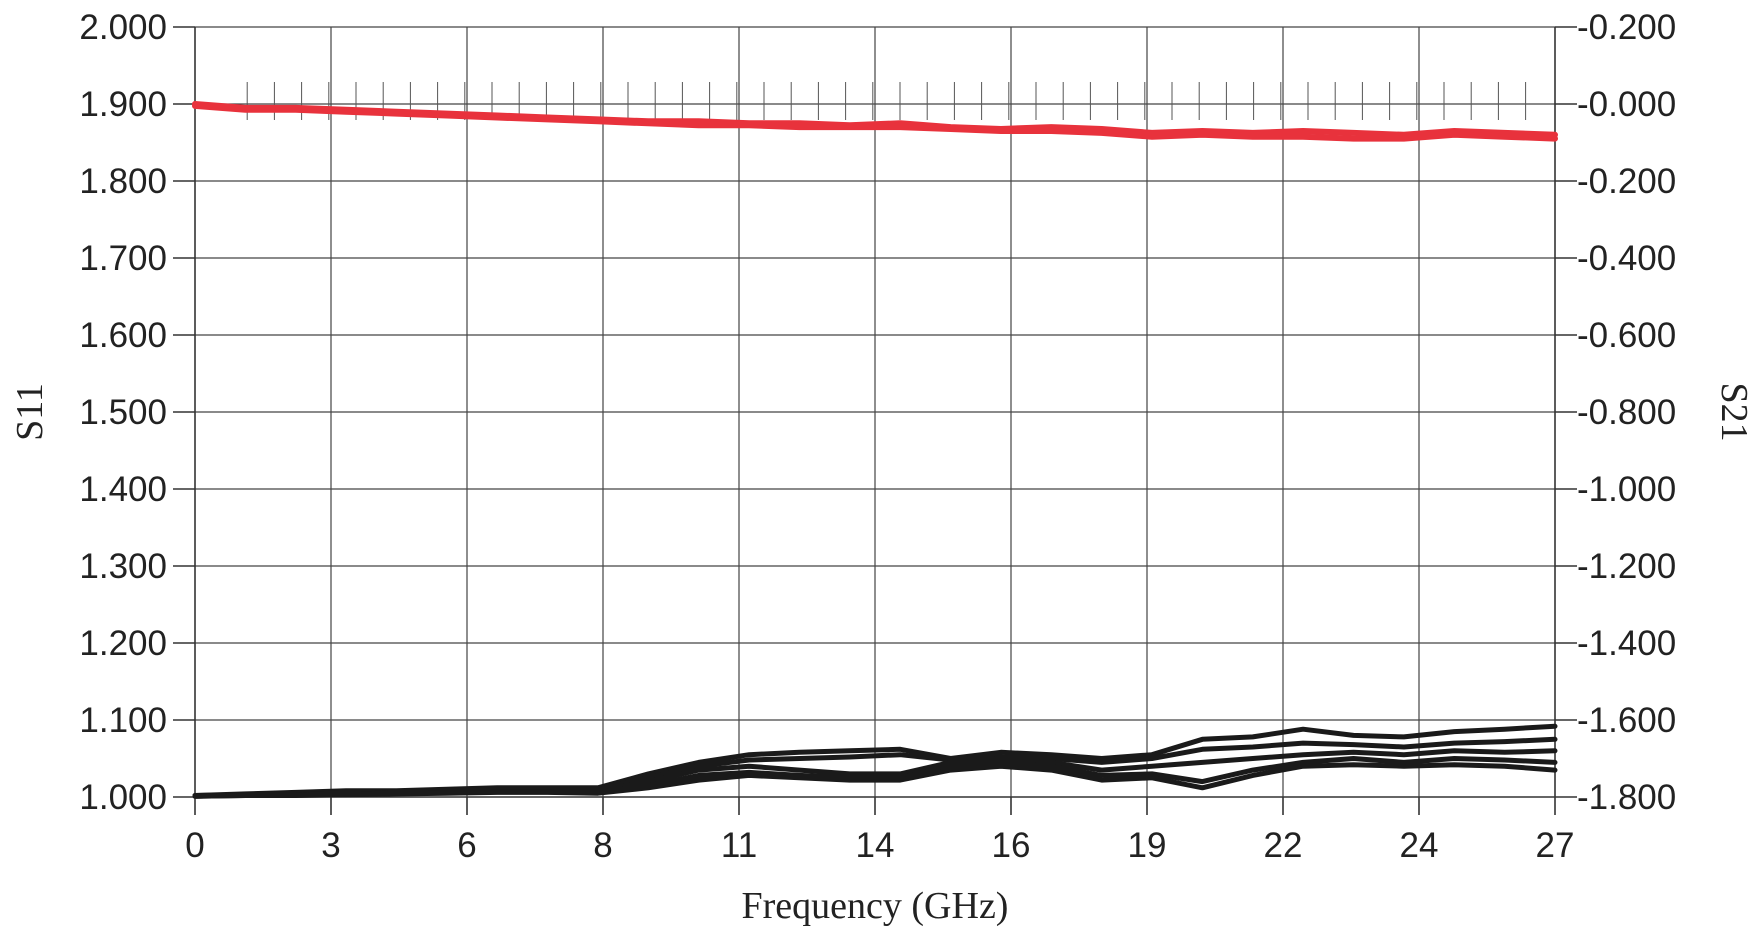 The width and height of the screenshot is (1754, 933). What do you see at coordinates (123, 720) in the screenshot?
I see `y-left-tick-label: 1.100` at bounding box center [123, 720].